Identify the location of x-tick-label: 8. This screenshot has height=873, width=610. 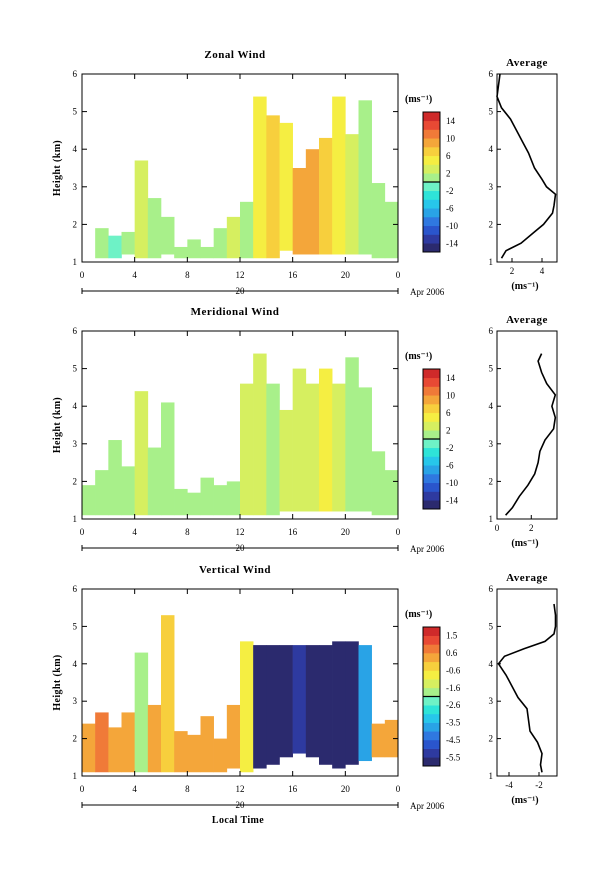
(187, 789).